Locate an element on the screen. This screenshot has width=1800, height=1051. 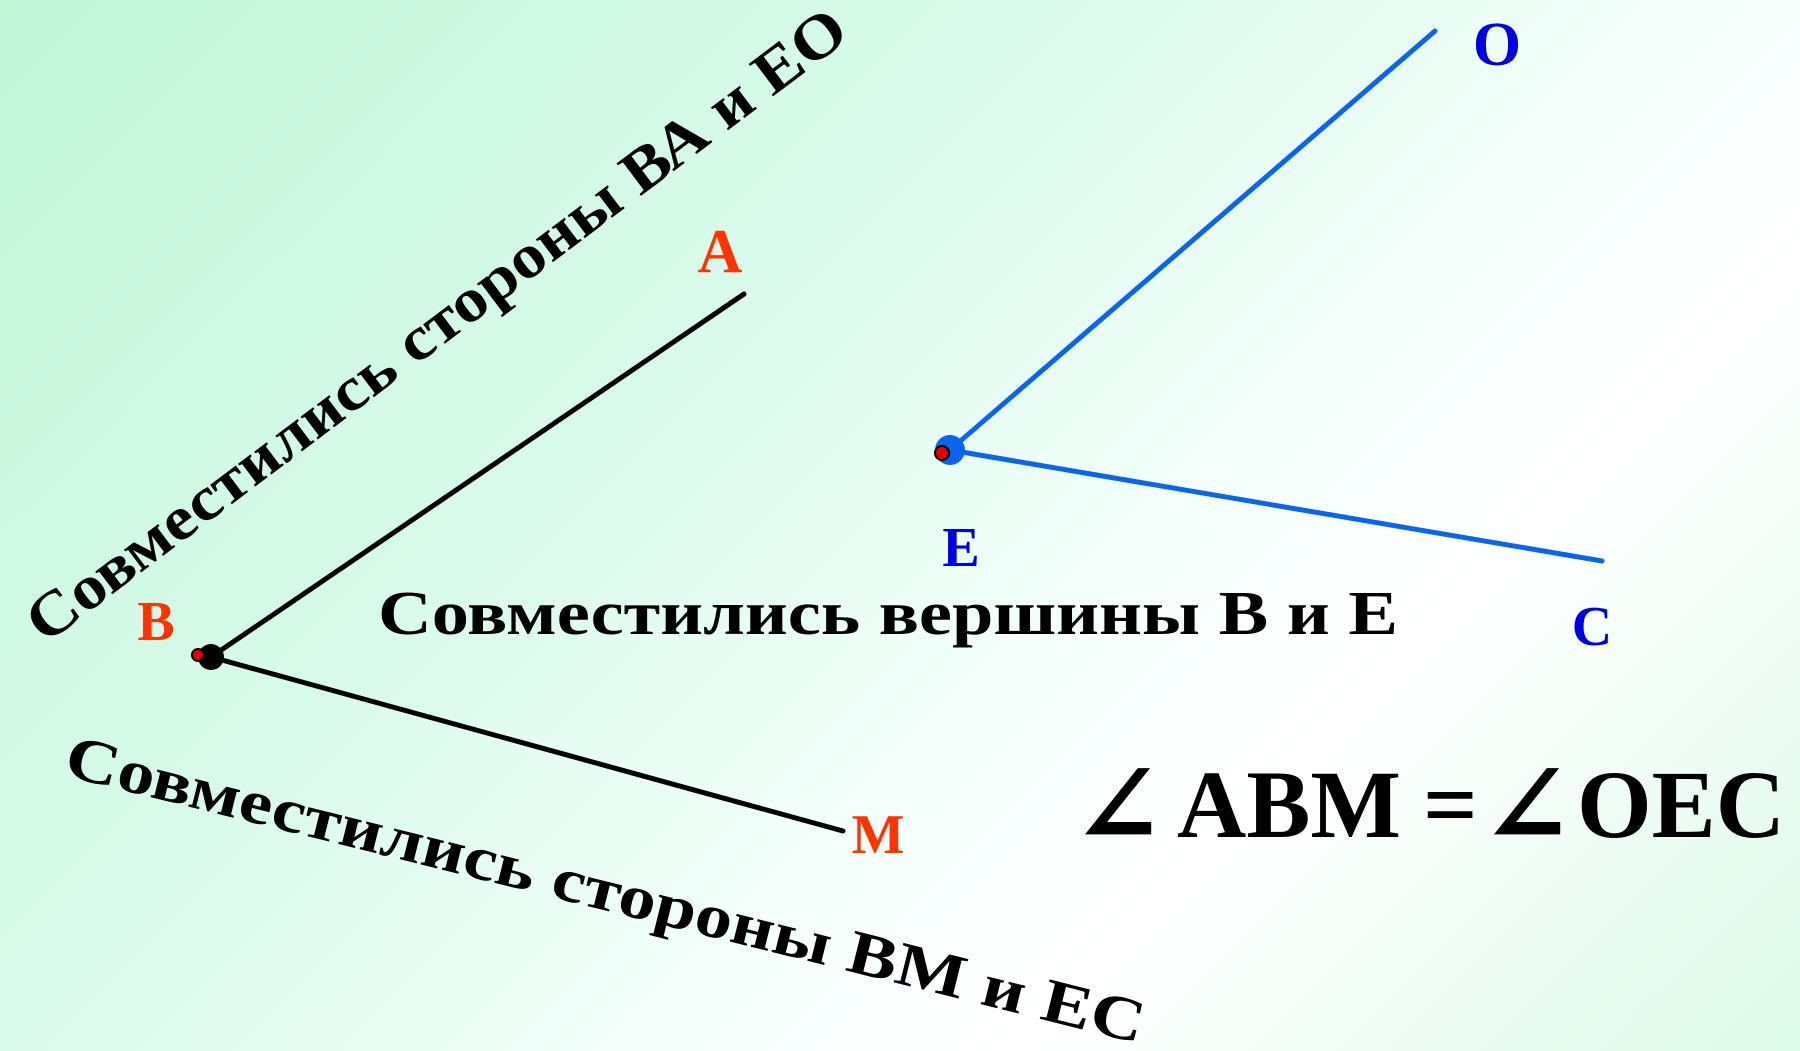
vertex-b-marker is located at coordinates (198, 655).